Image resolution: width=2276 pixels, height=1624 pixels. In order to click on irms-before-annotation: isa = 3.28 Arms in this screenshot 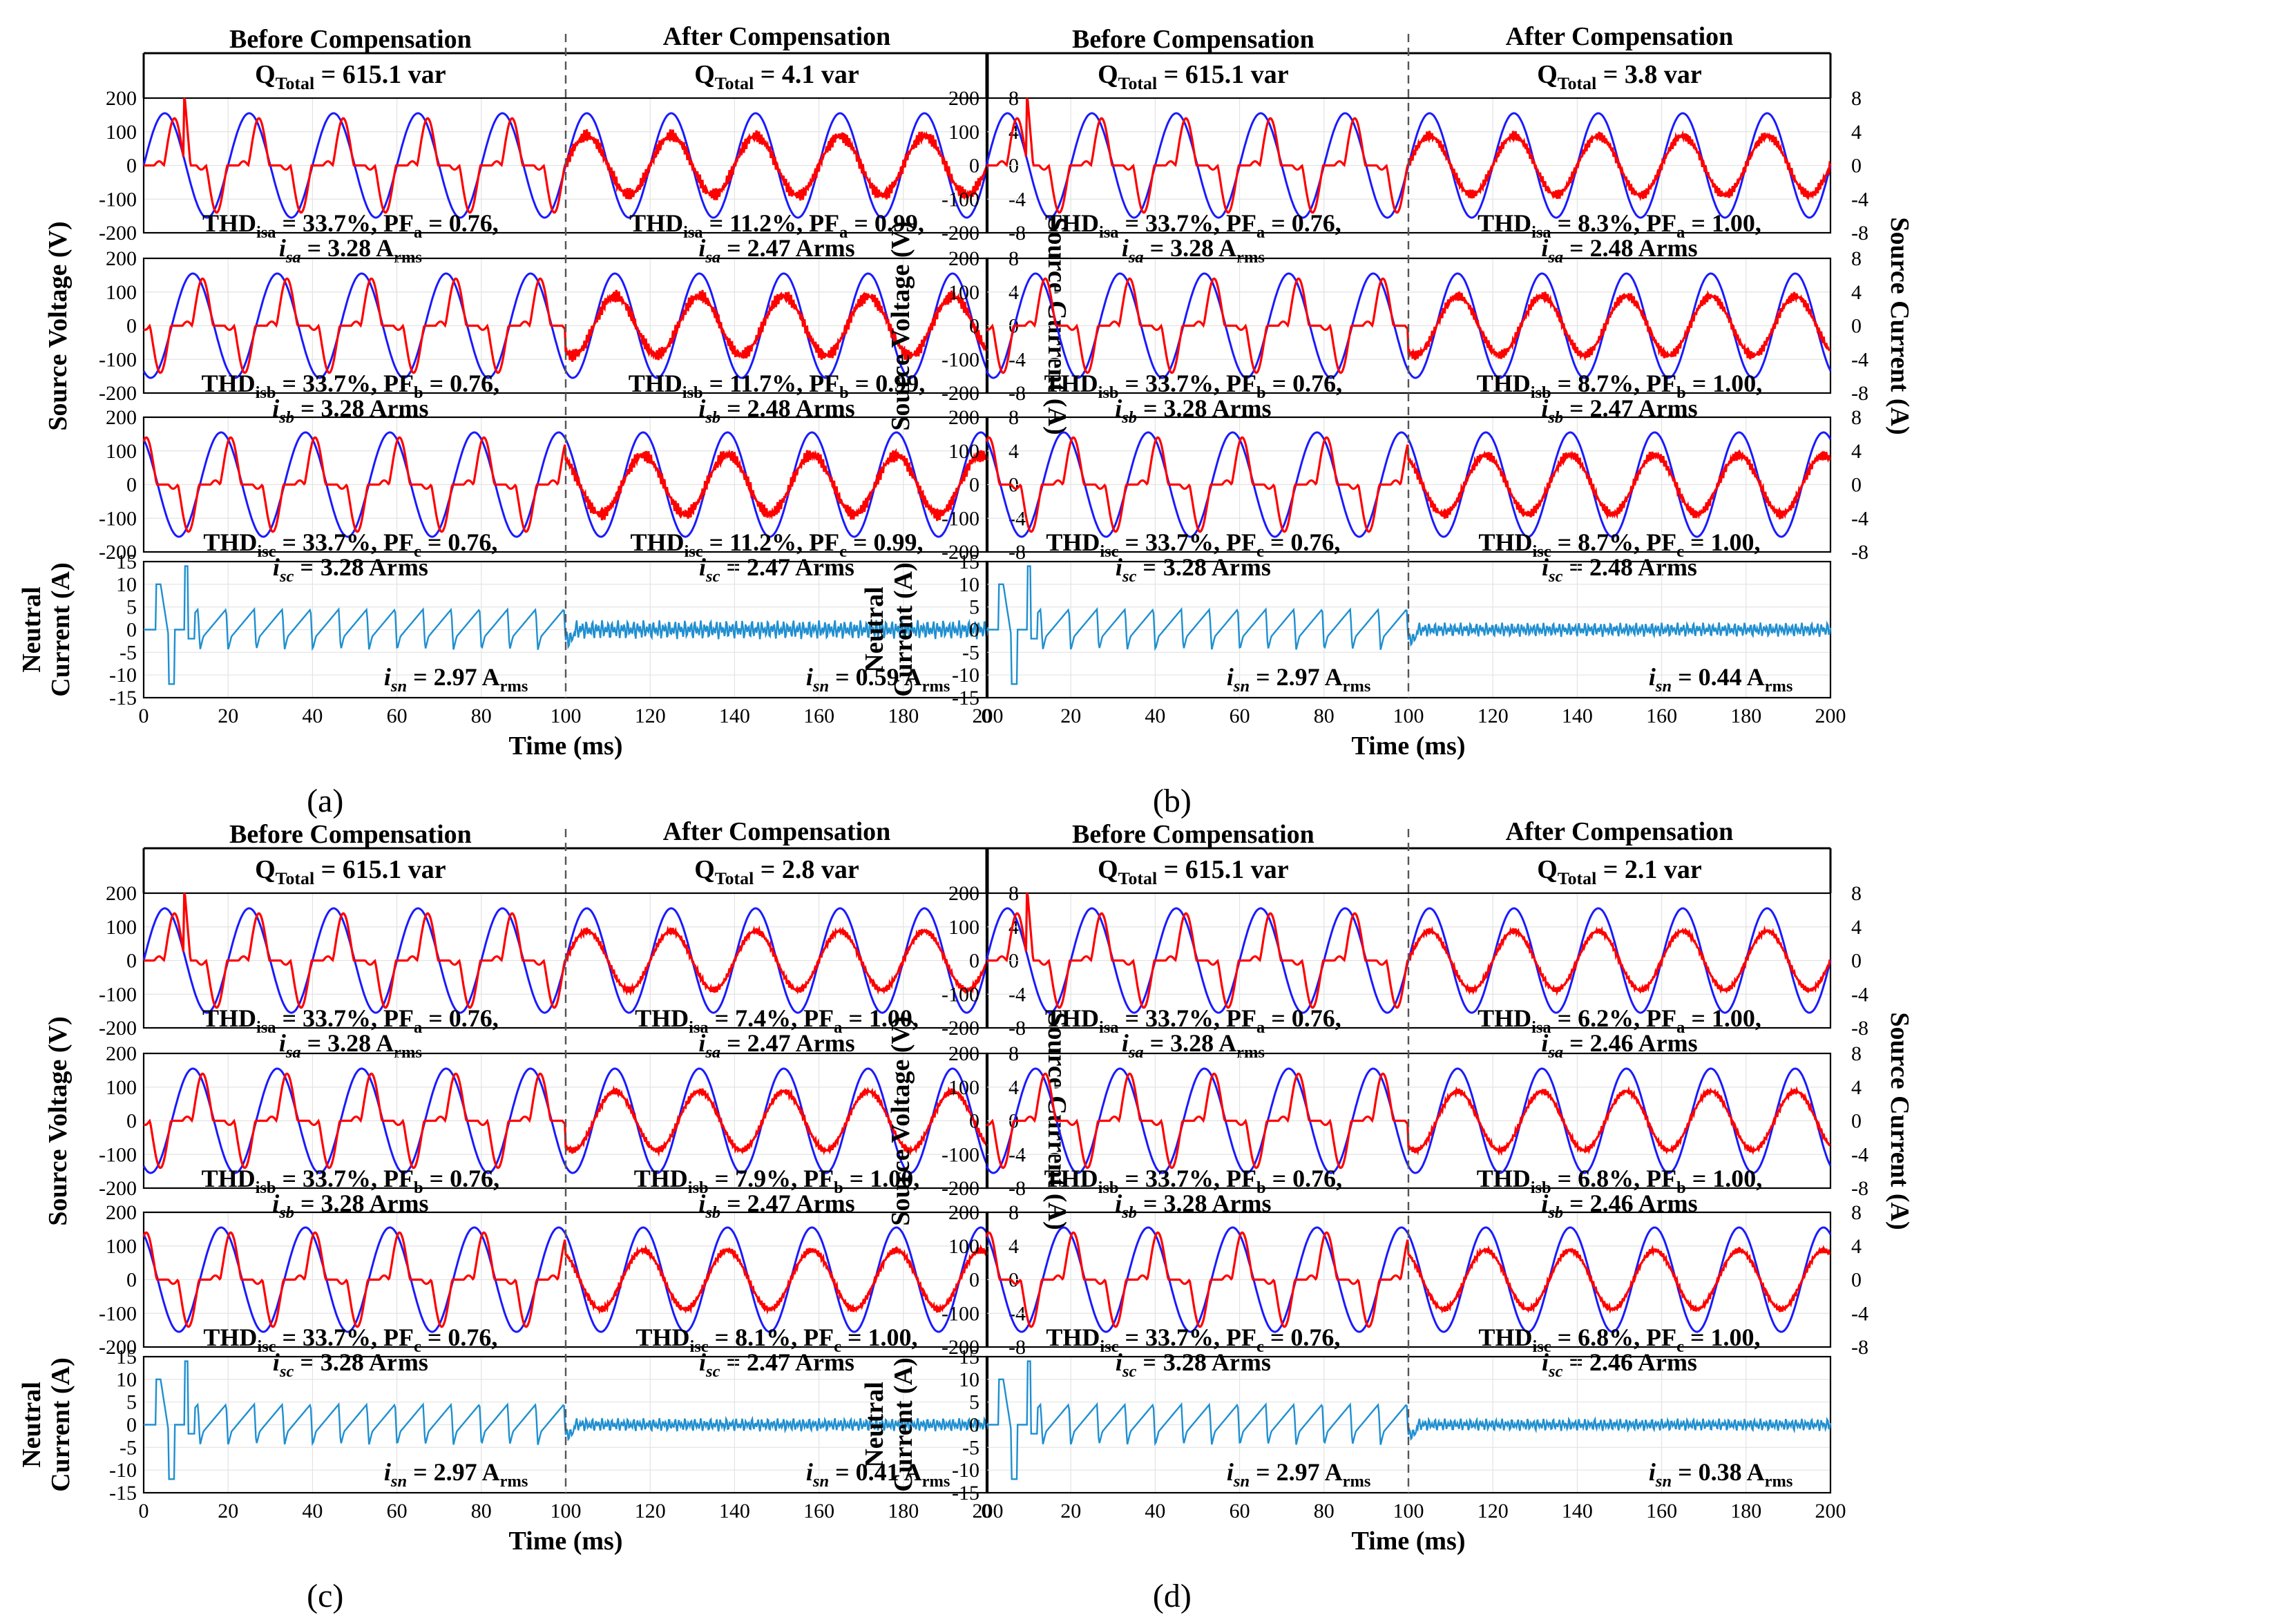, I will do `click(1193, 1045)`.